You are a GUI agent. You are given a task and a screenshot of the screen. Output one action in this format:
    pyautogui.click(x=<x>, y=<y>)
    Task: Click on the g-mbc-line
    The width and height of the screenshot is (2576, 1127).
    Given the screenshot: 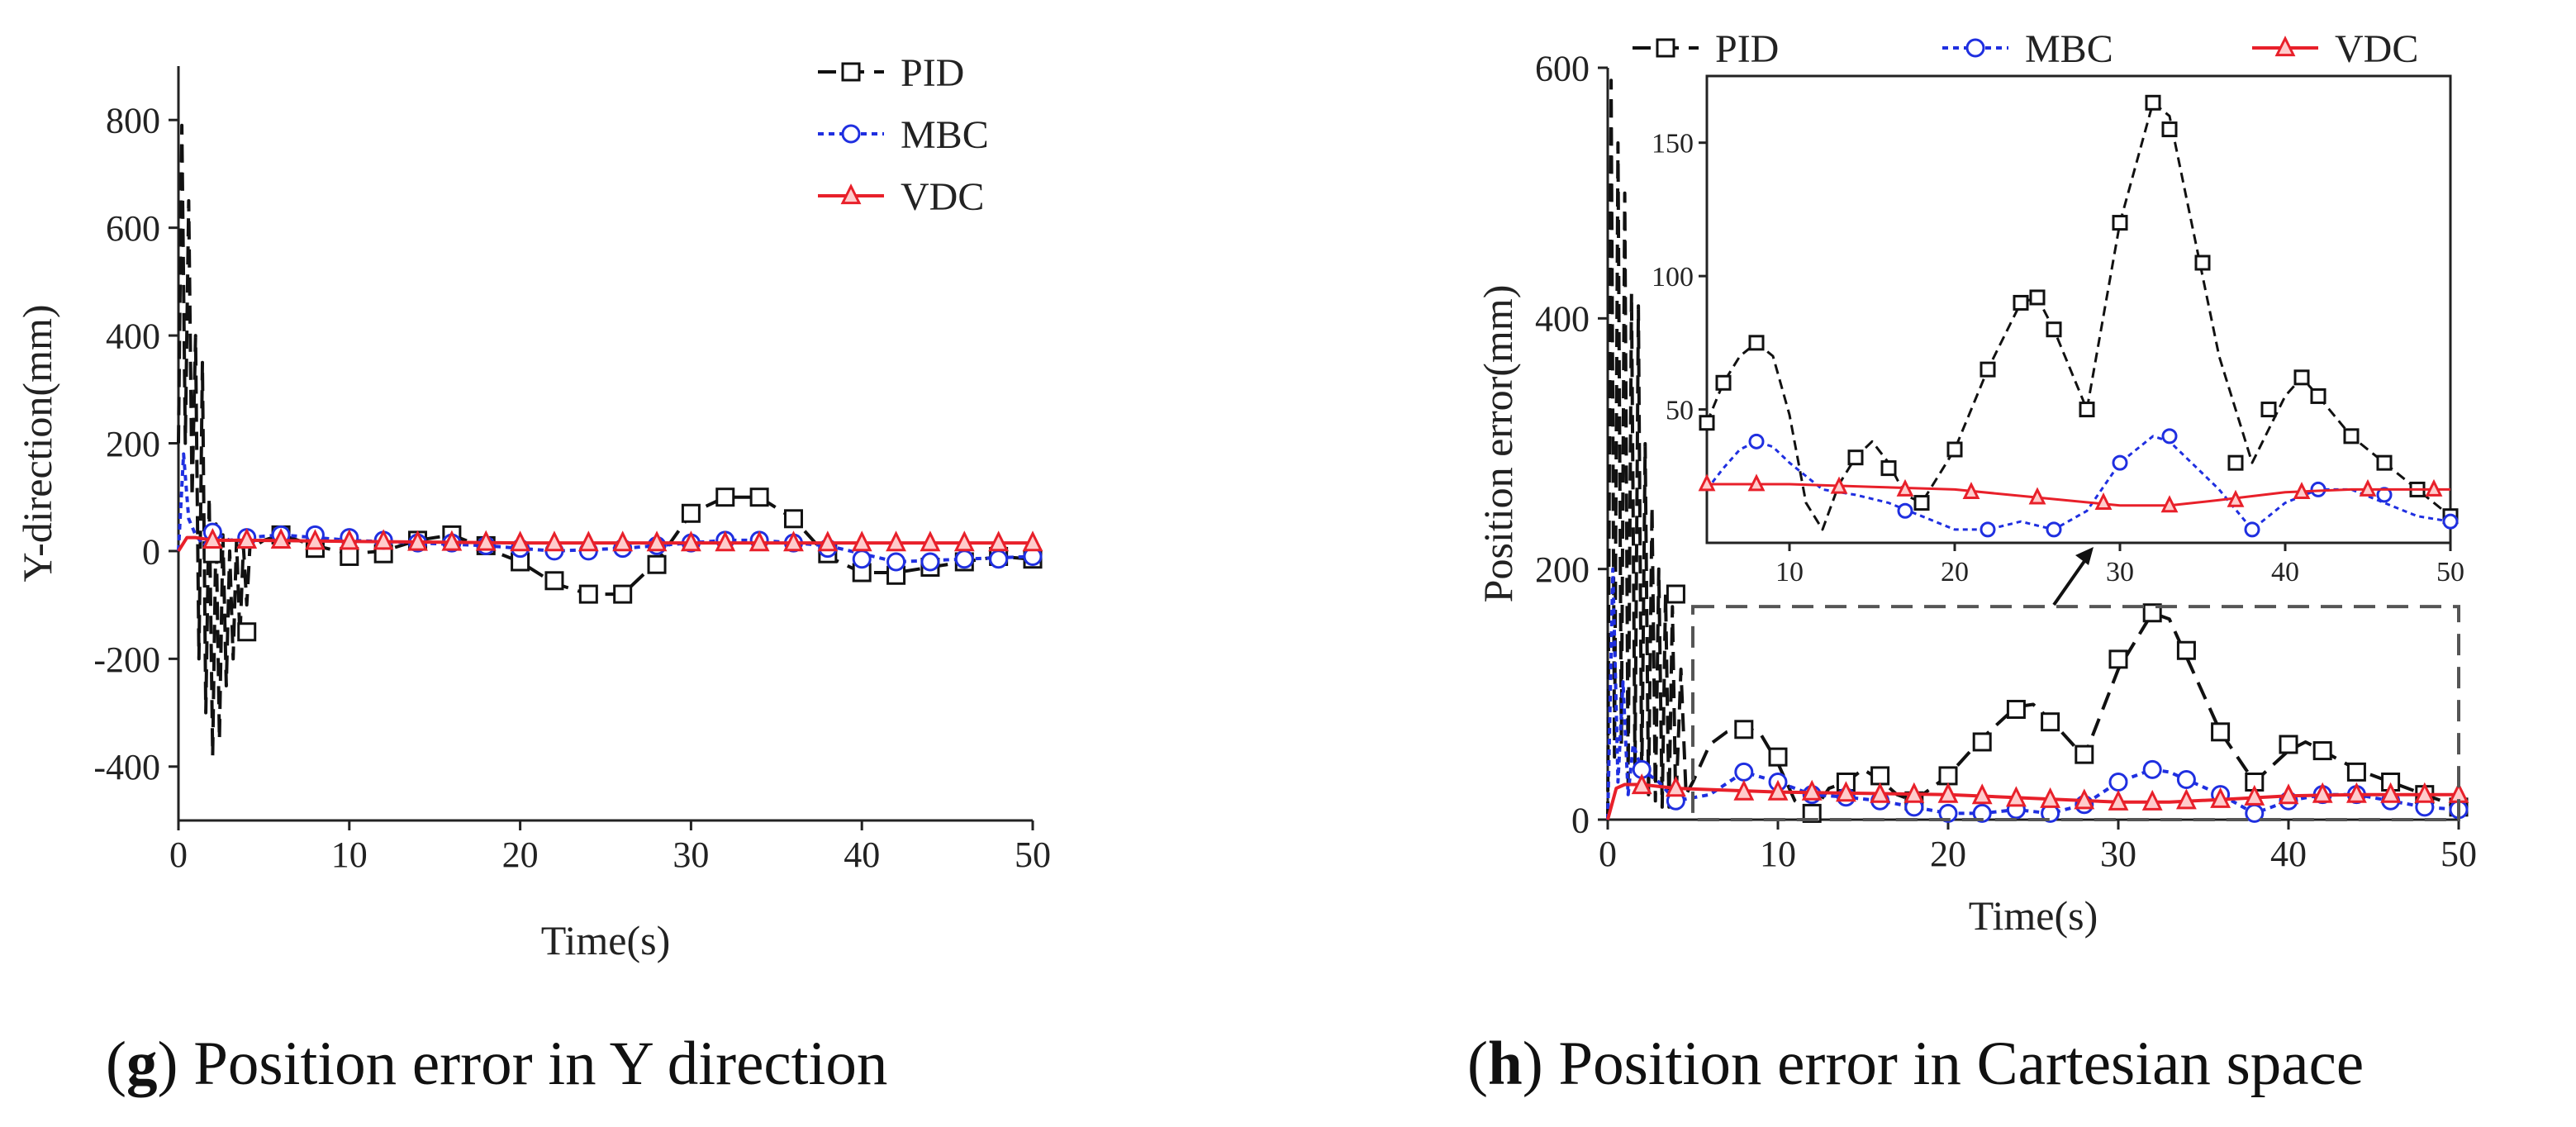 What is the action you would take?
    pyautogui.click(x=605, y=508)
    